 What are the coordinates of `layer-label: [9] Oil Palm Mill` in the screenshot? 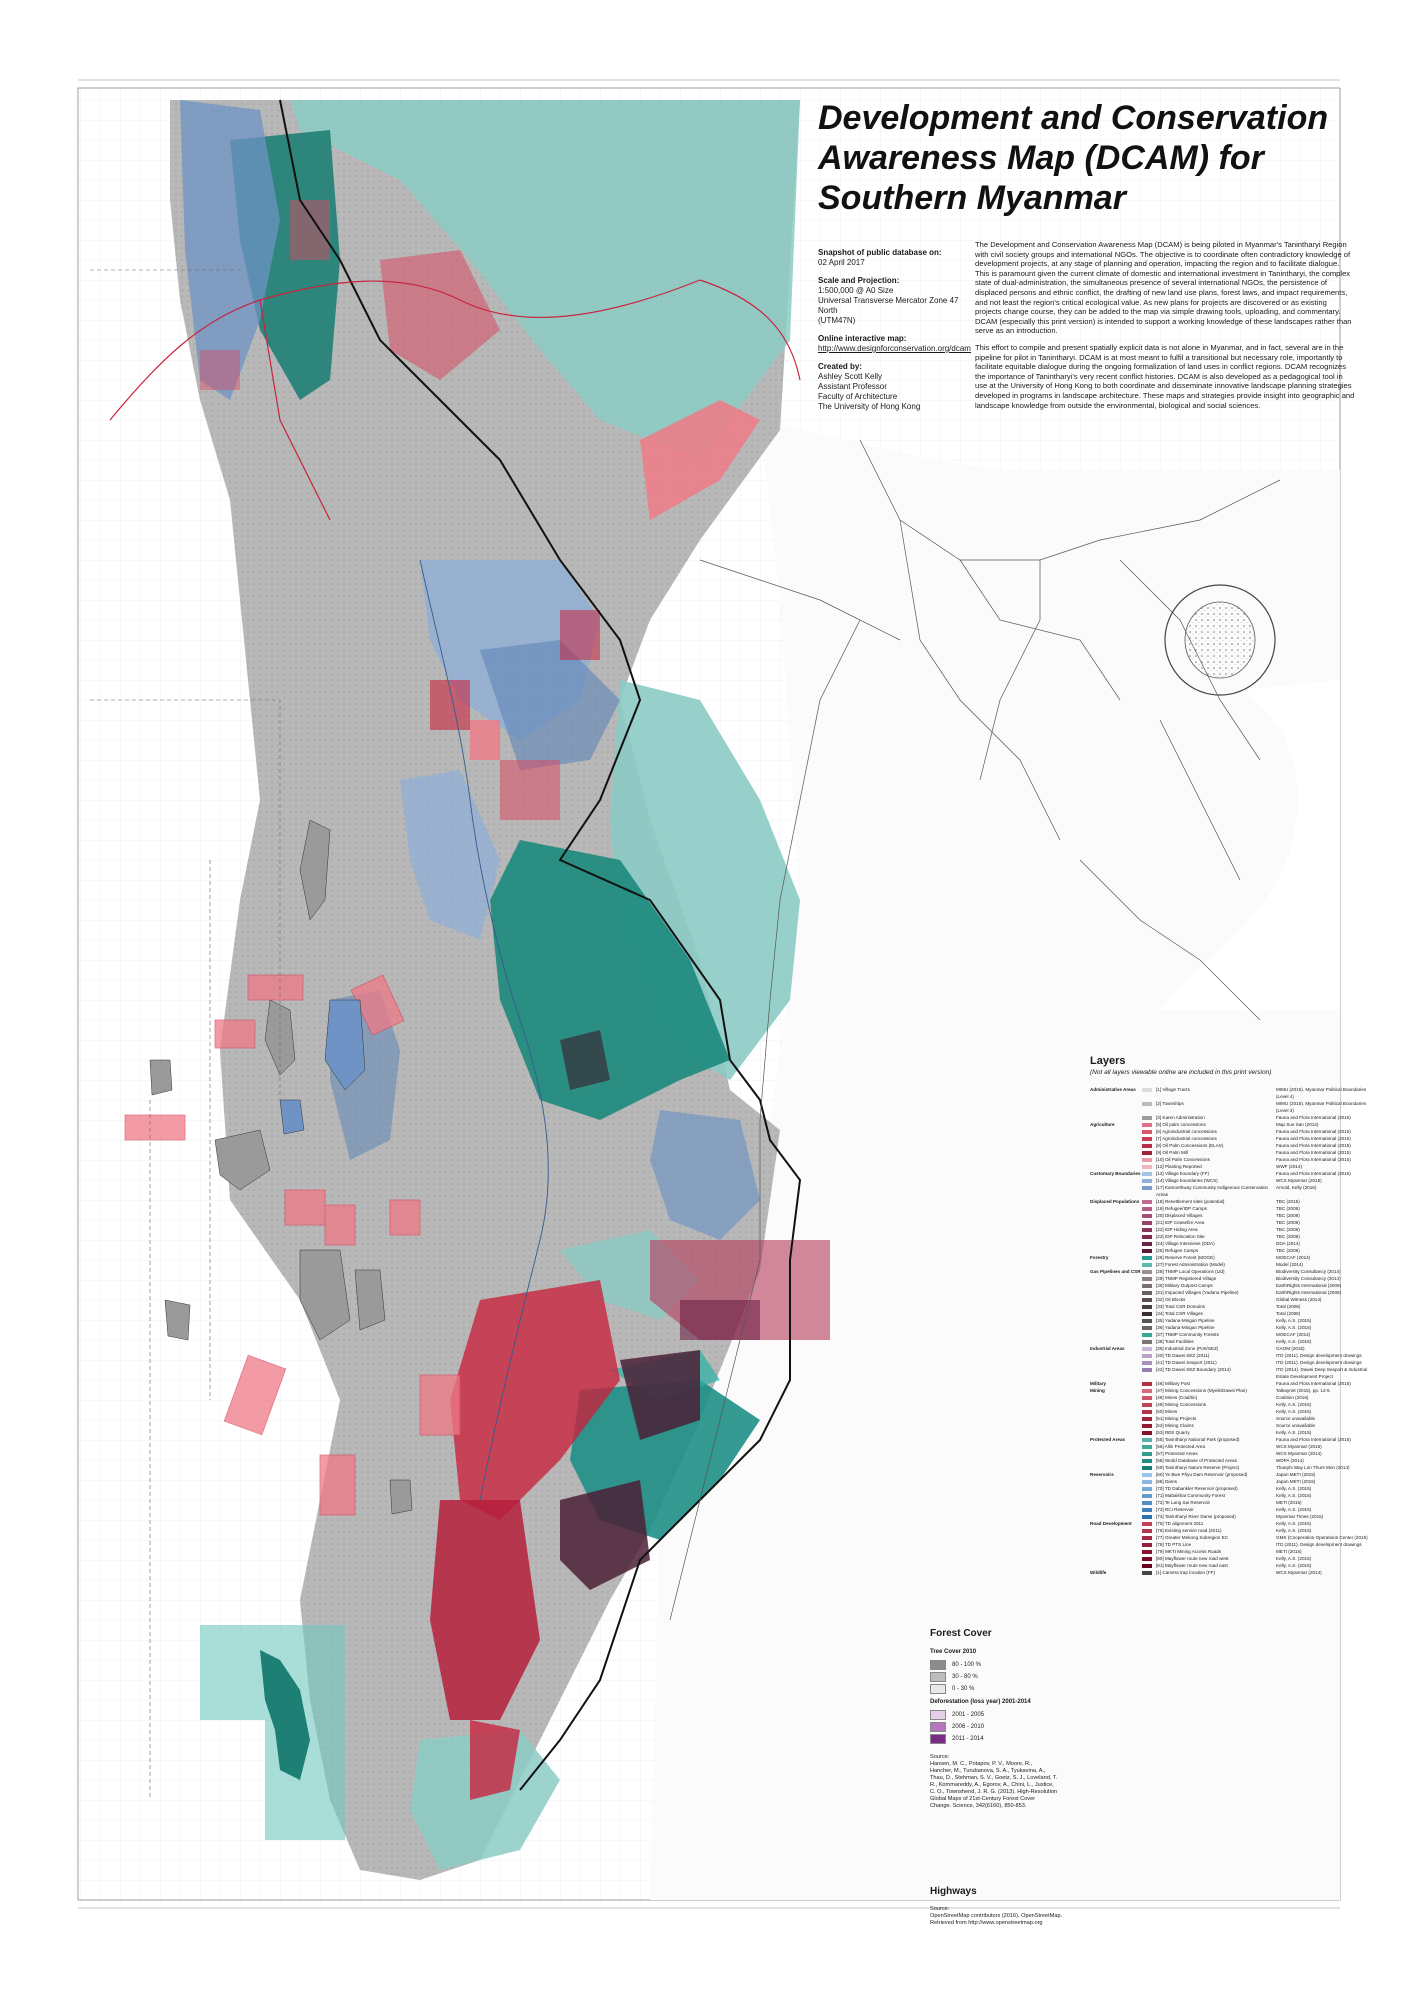 It's located at (1172, 1152).